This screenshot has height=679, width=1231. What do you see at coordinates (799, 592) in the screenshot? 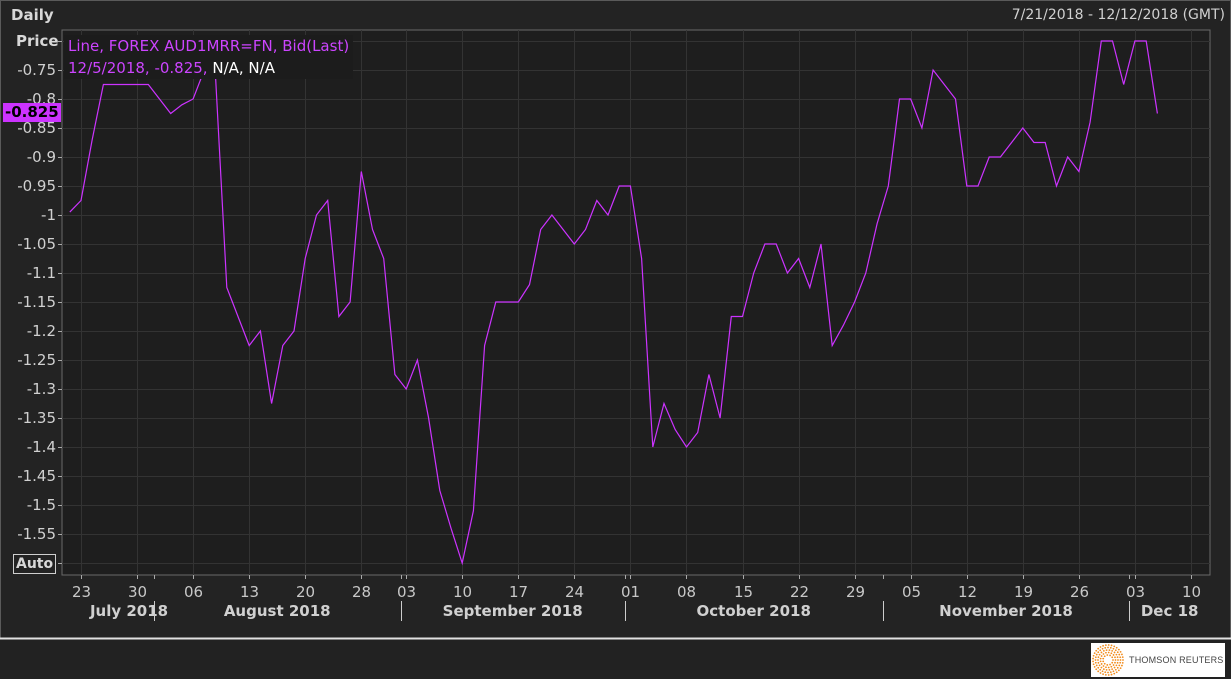
I see `x-tick-label: 22` at bounding box center [799, 592].